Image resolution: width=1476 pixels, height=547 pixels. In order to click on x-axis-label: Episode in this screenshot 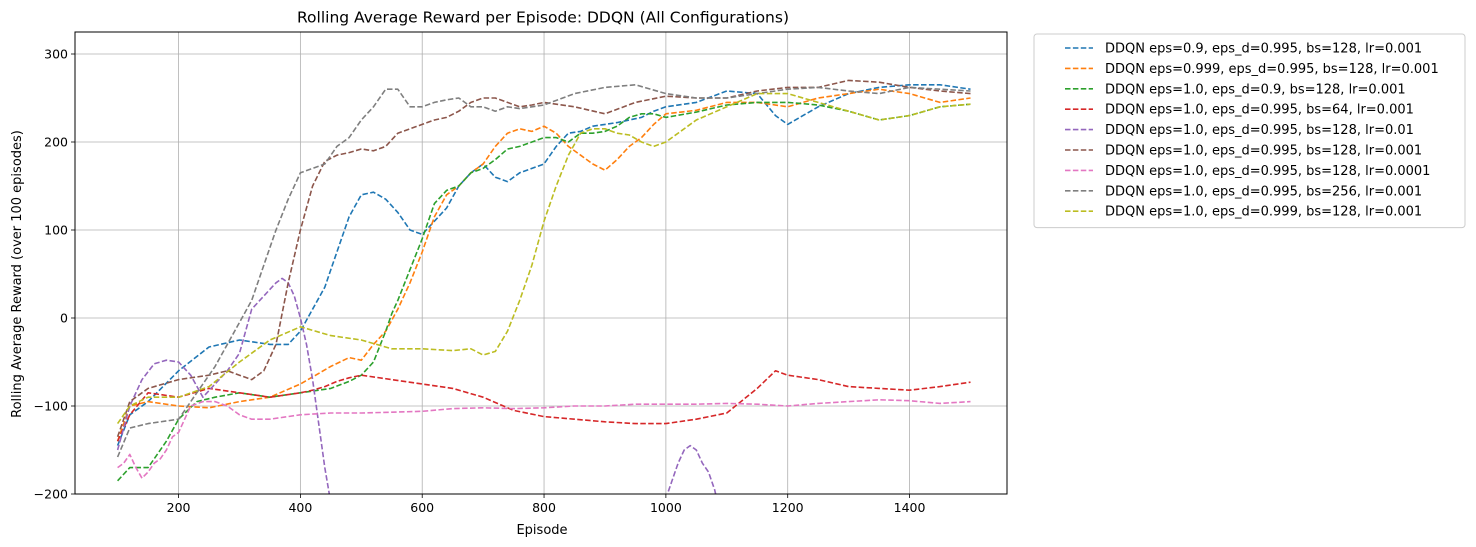, I will do `click(541, 530)`.